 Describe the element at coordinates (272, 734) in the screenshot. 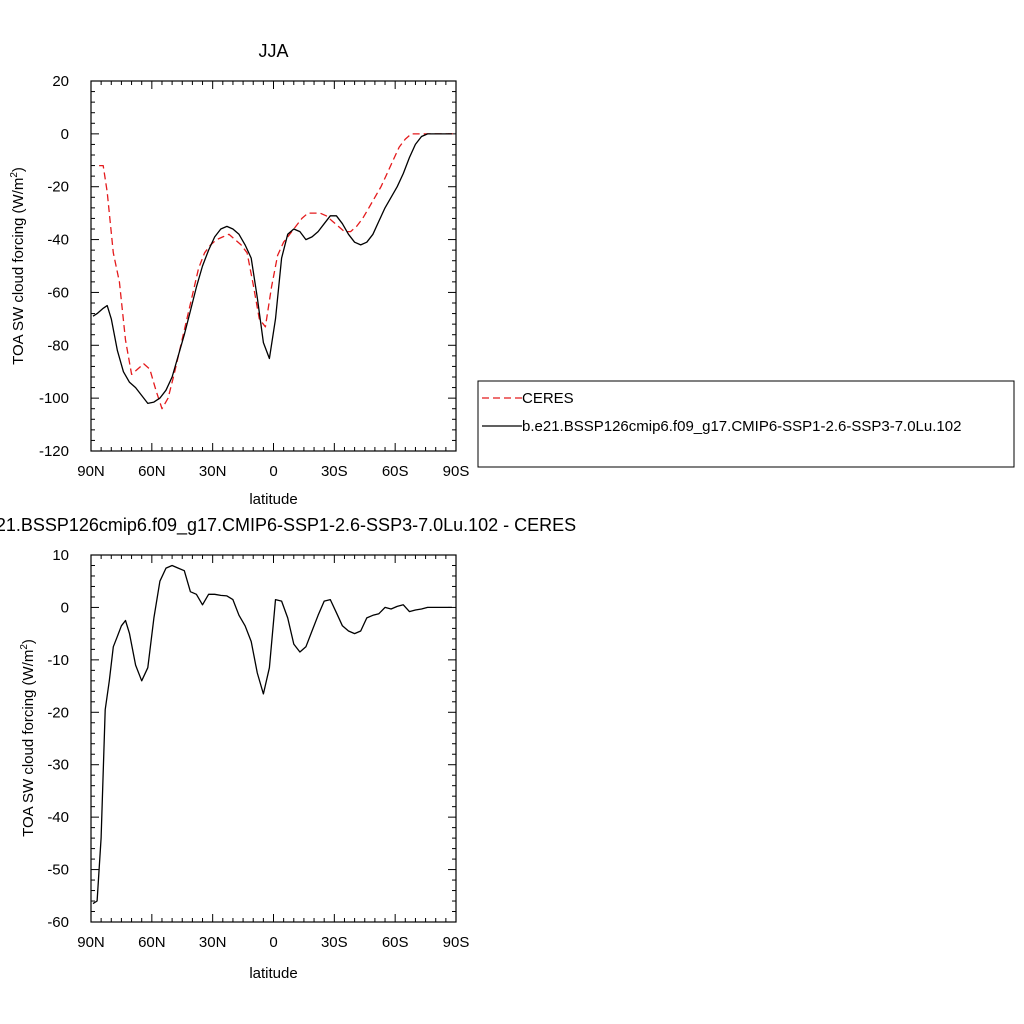

I see `difference-series-line` at that location.